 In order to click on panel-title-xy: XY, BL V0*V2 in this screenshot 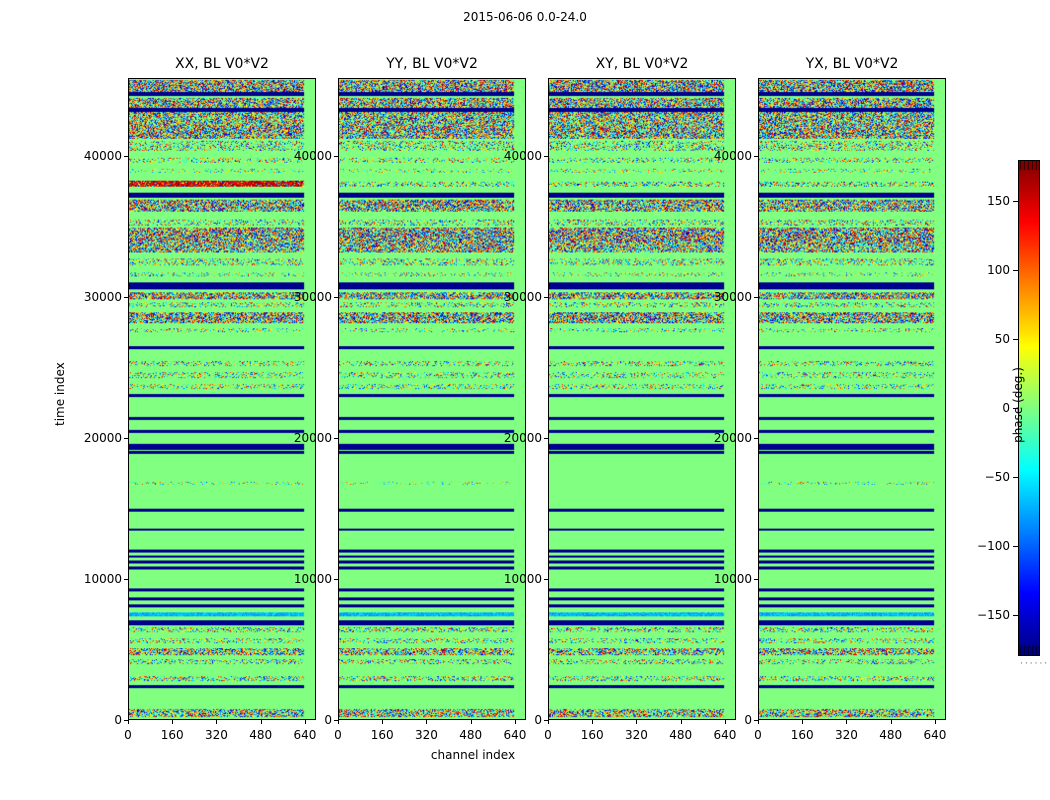, I will do `click(642, 64)`.